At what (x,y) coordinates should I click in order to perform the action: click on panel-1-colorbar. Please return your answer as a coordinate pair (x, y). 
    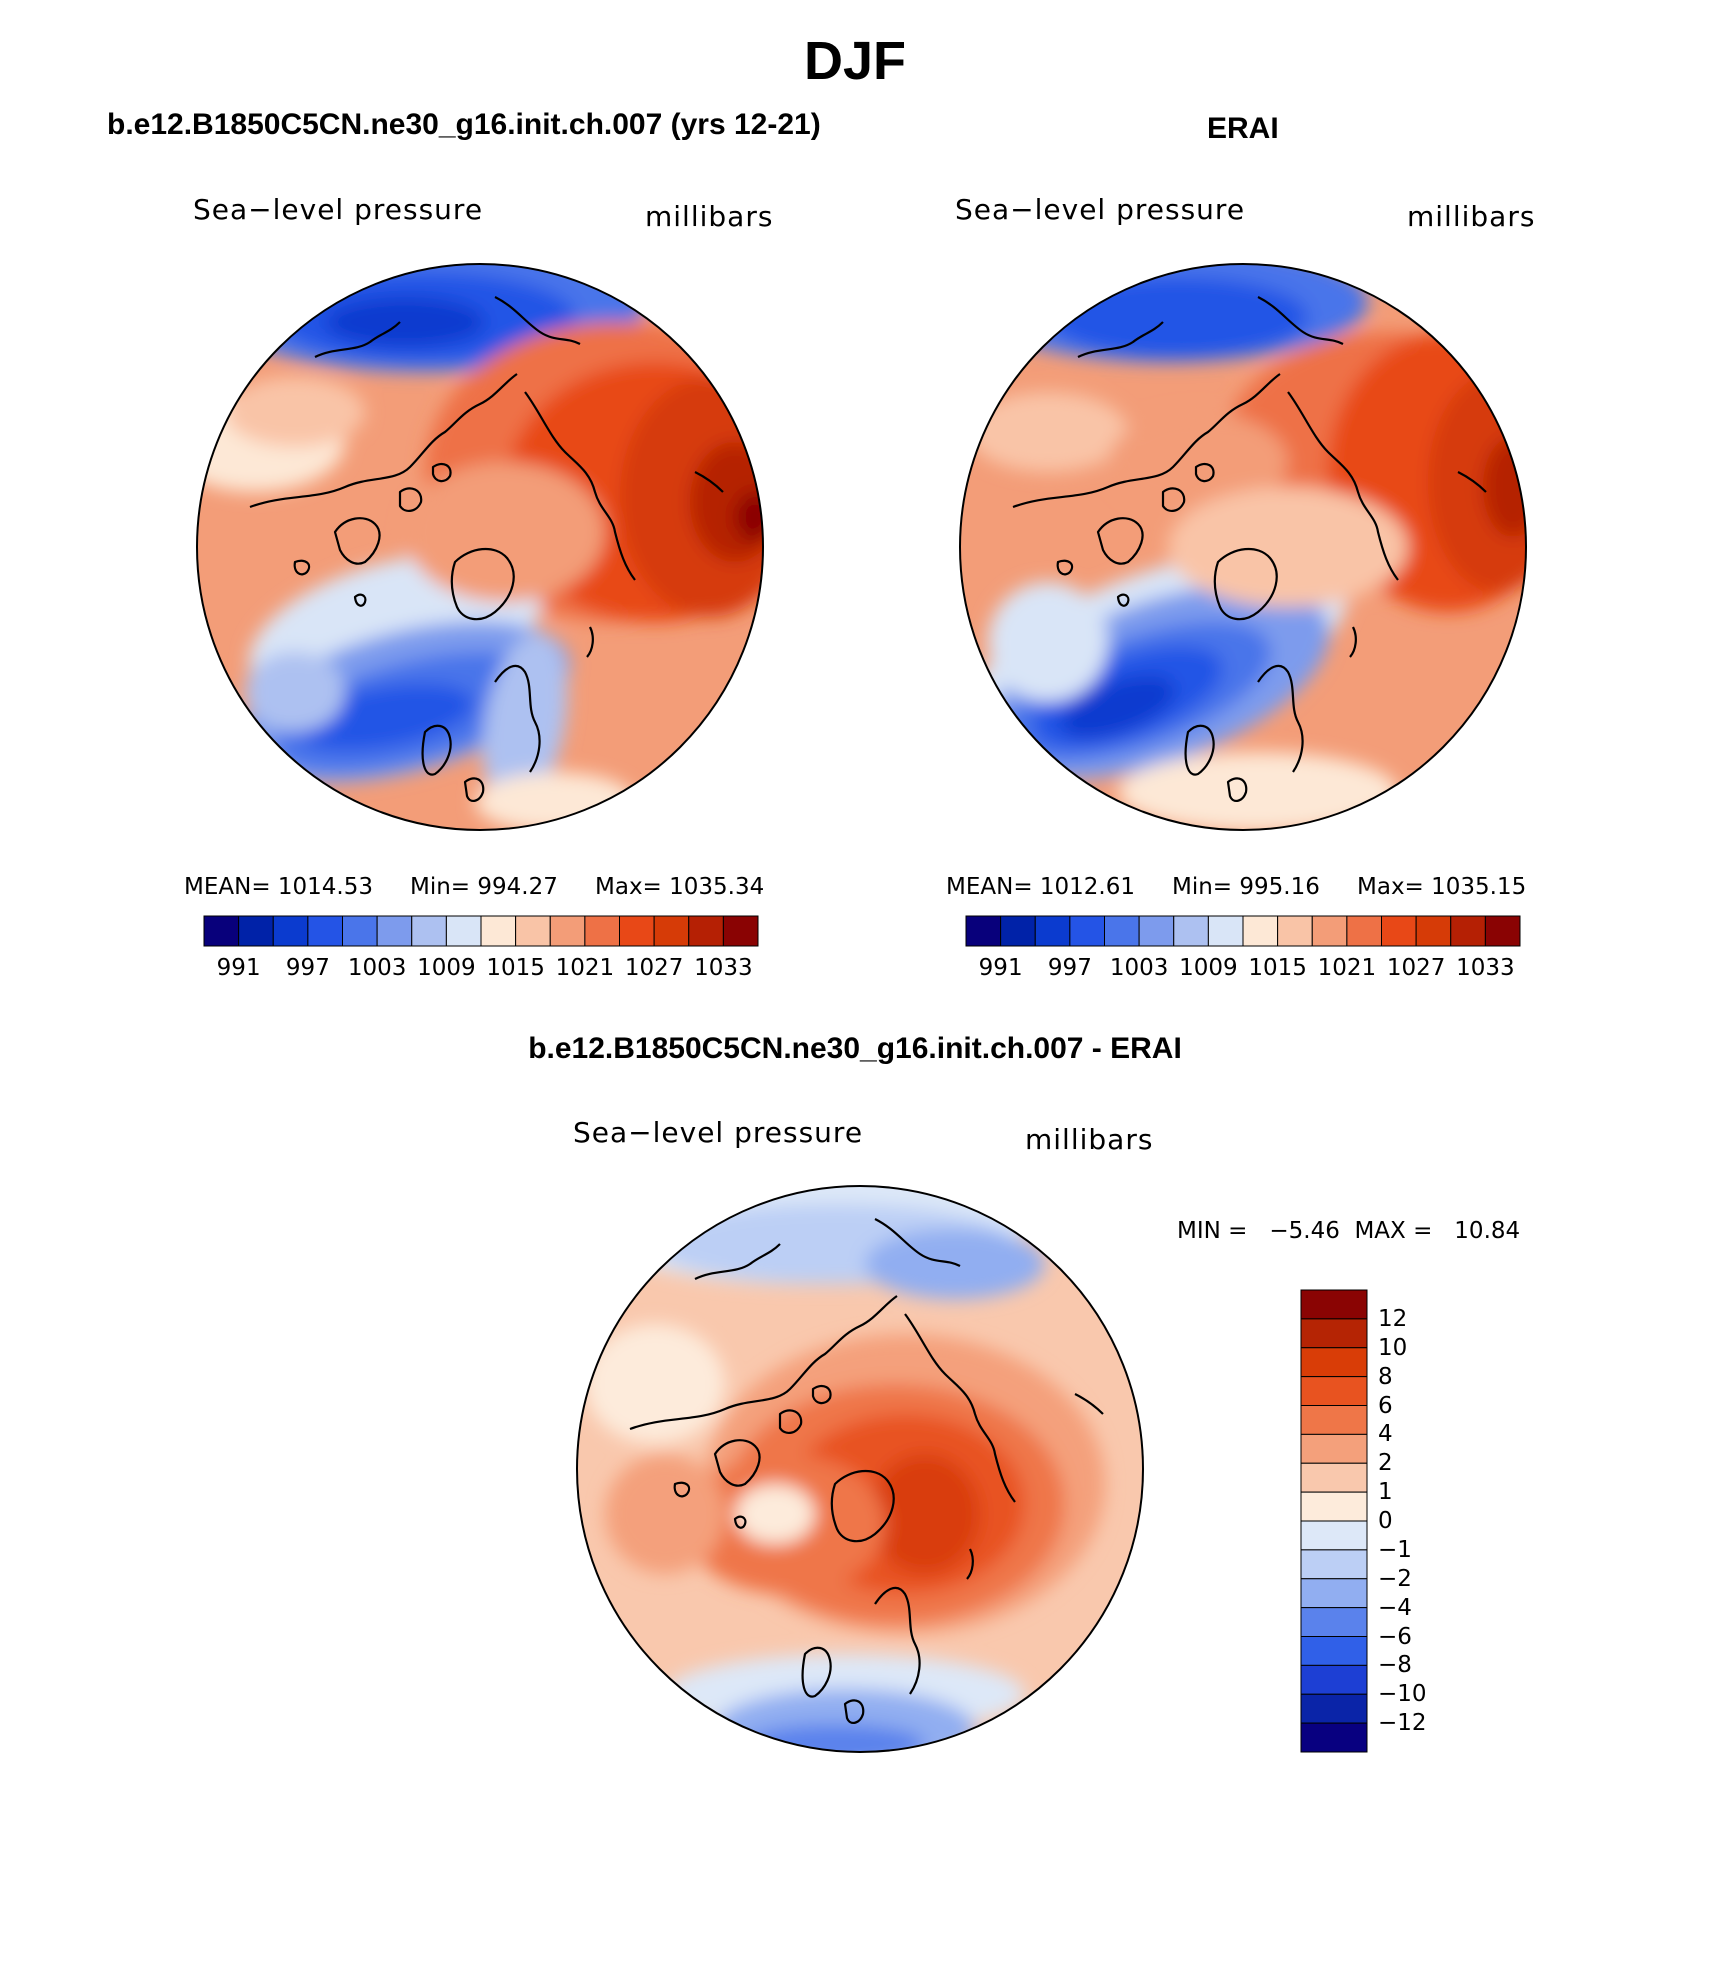
    Looking at the image, I should click on (481, 931).